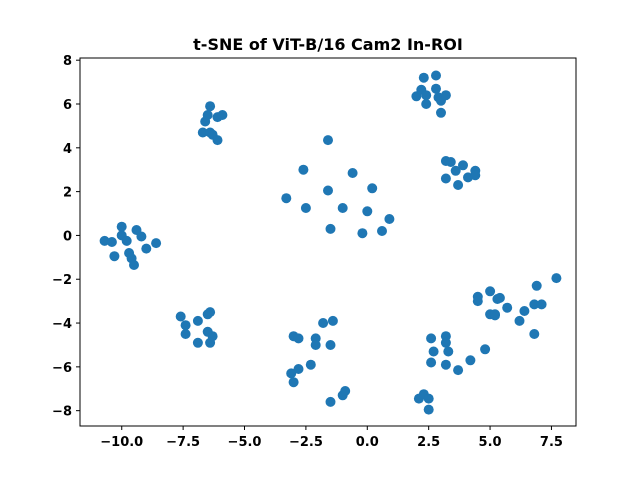 The height and width of the screenshot is (480, 640). Describe the element at coordinates (67, 105) in the screenshot. I see `y-tick-label: 6` at that location.